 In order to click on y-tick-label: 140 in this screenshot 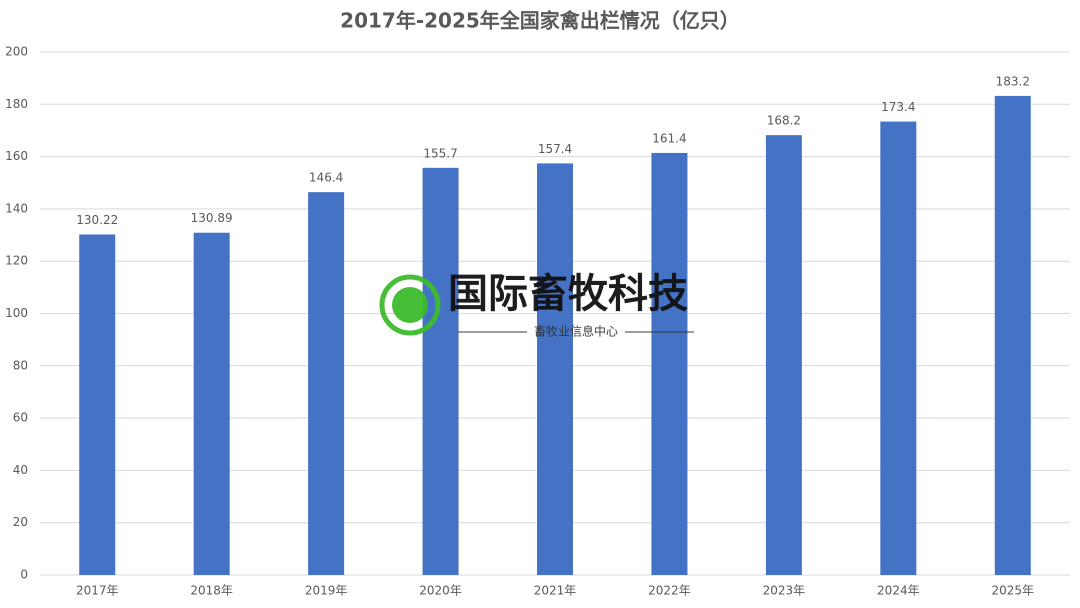, I will do `click(16, 208)`.